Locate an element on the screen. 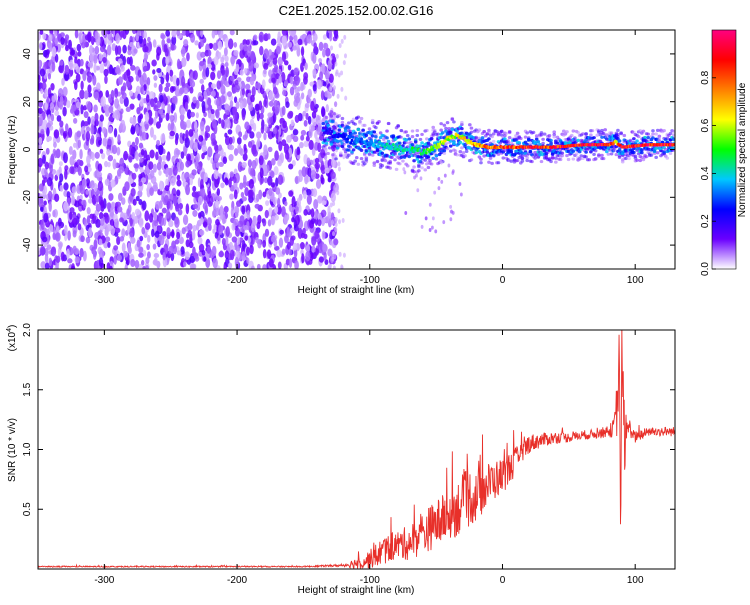  snr-y-label: SNR (10 * v/v) is located at coordinates (12, 450).